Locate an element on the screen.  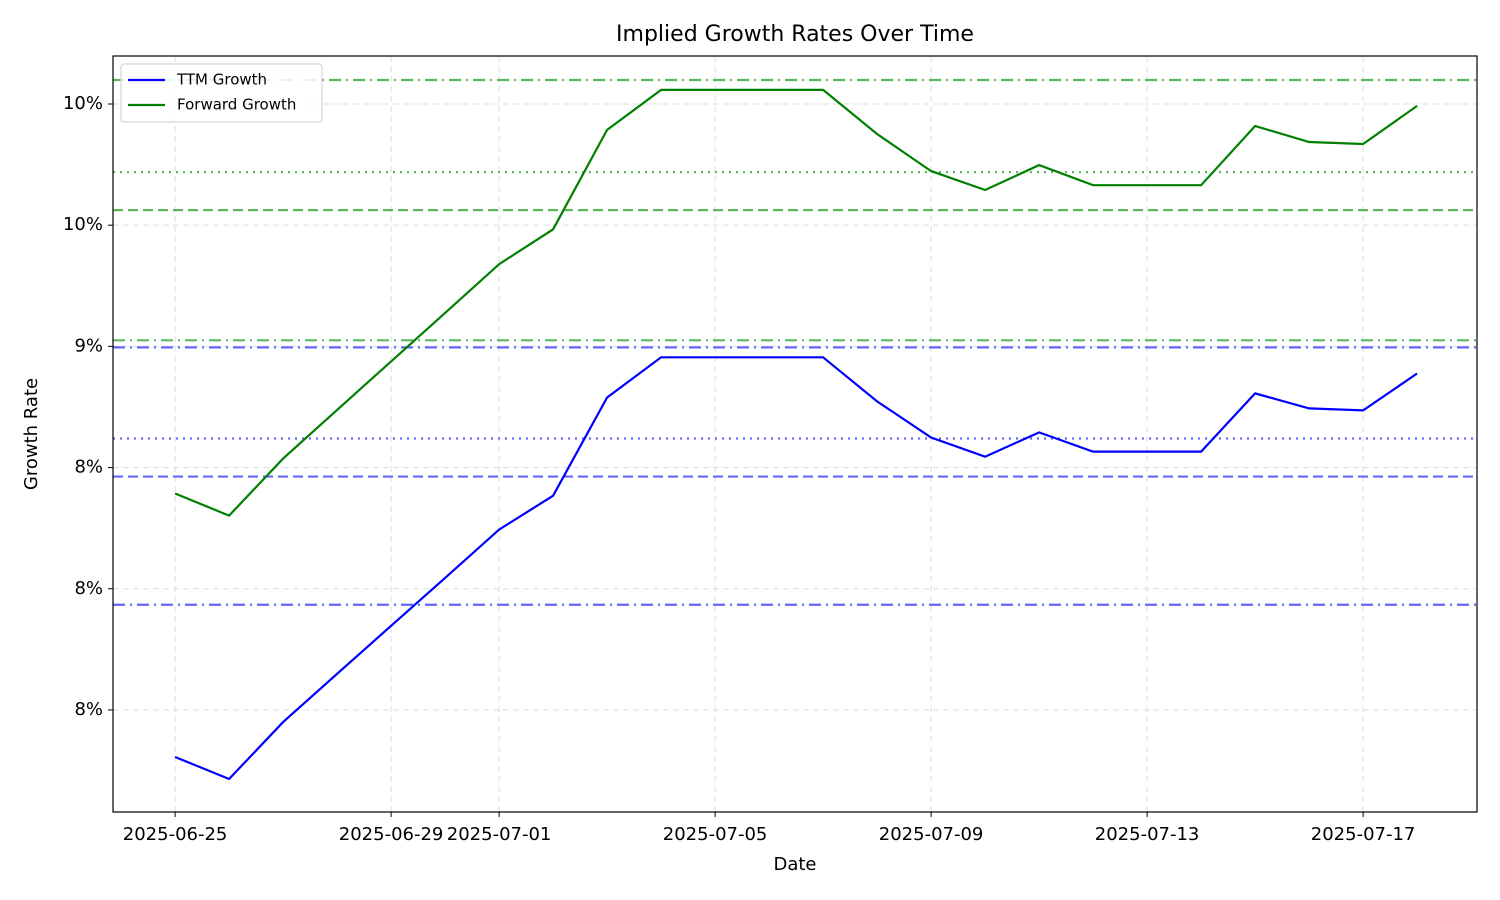
legend-label: TTM Growth is located at coordinates (221, 80).